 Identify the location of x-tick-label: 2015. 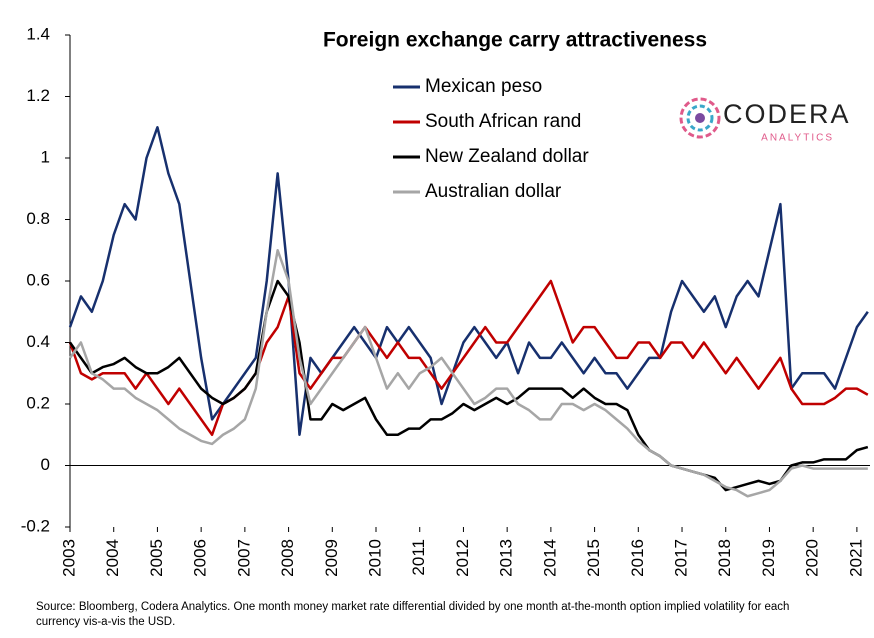
(593, 558).